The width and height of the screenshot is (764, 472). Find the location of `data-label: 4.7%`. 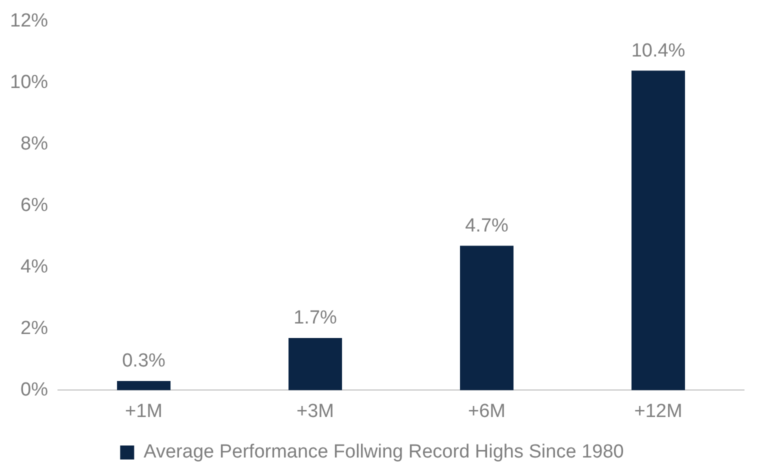

data-label: 4.7% is located at coordinates (487, 225).